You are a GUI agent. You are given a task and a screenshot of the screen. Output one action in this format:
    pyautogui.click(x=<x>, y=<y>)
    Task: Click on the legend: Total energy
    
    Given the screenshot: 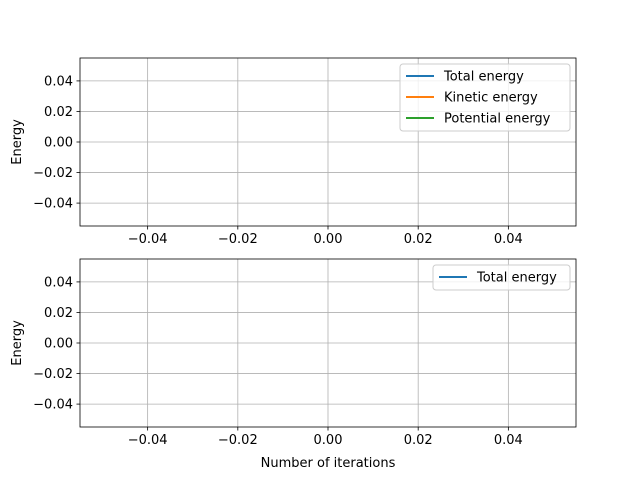 What is the action you would take?
    pyautogui.click(x=501, y=277)
    